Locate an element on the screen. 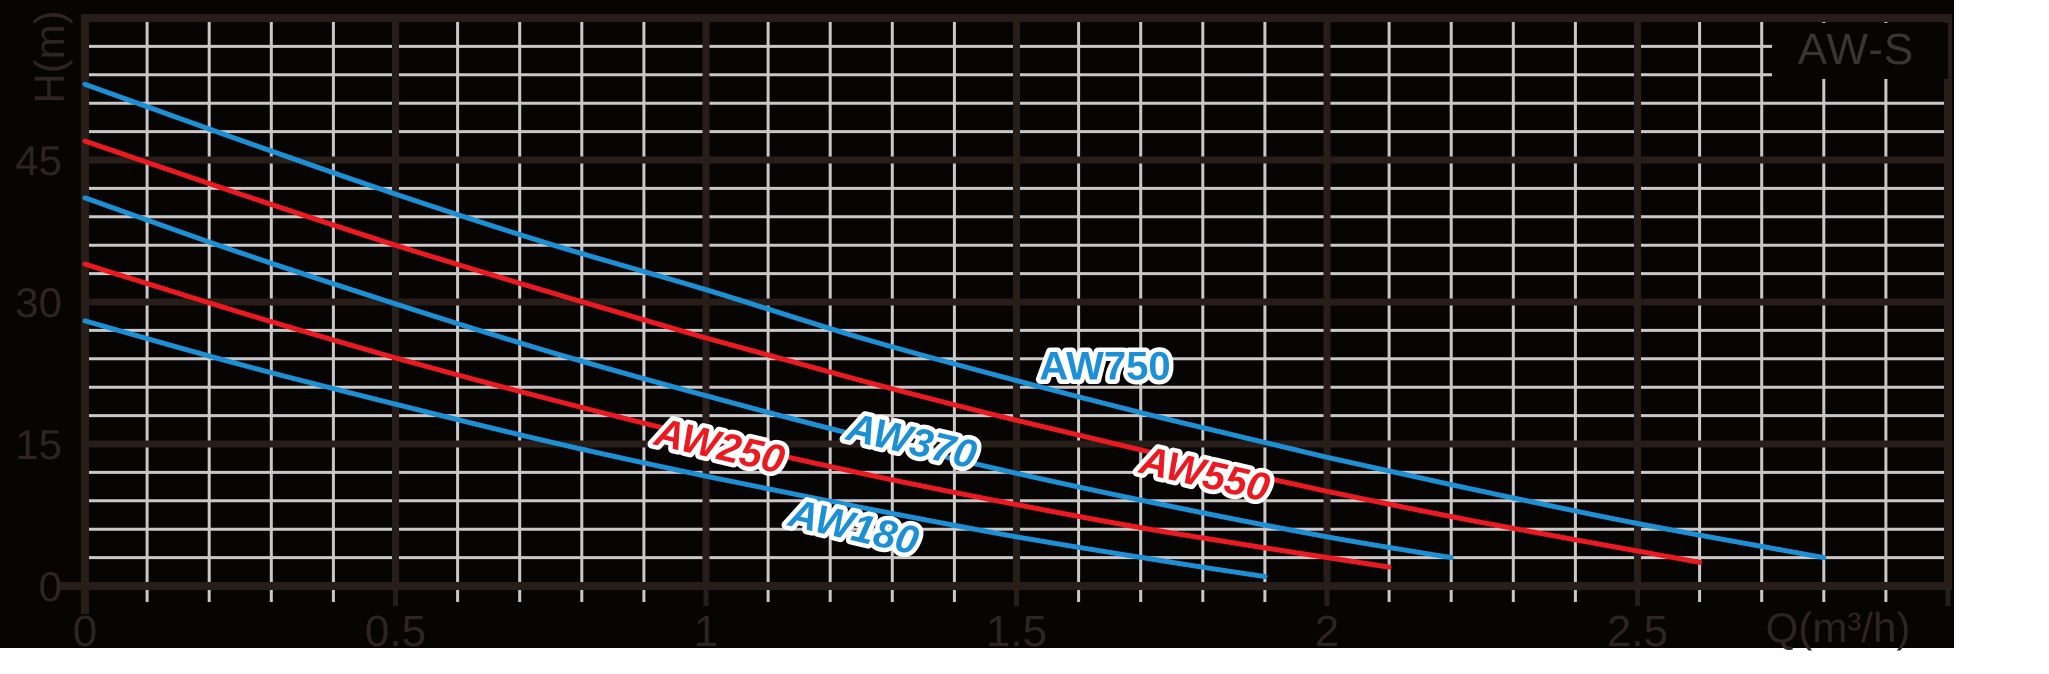 This screenshot has width=2049, height=674. y-axis-label: H(m) is located at coordinates (49, 56).